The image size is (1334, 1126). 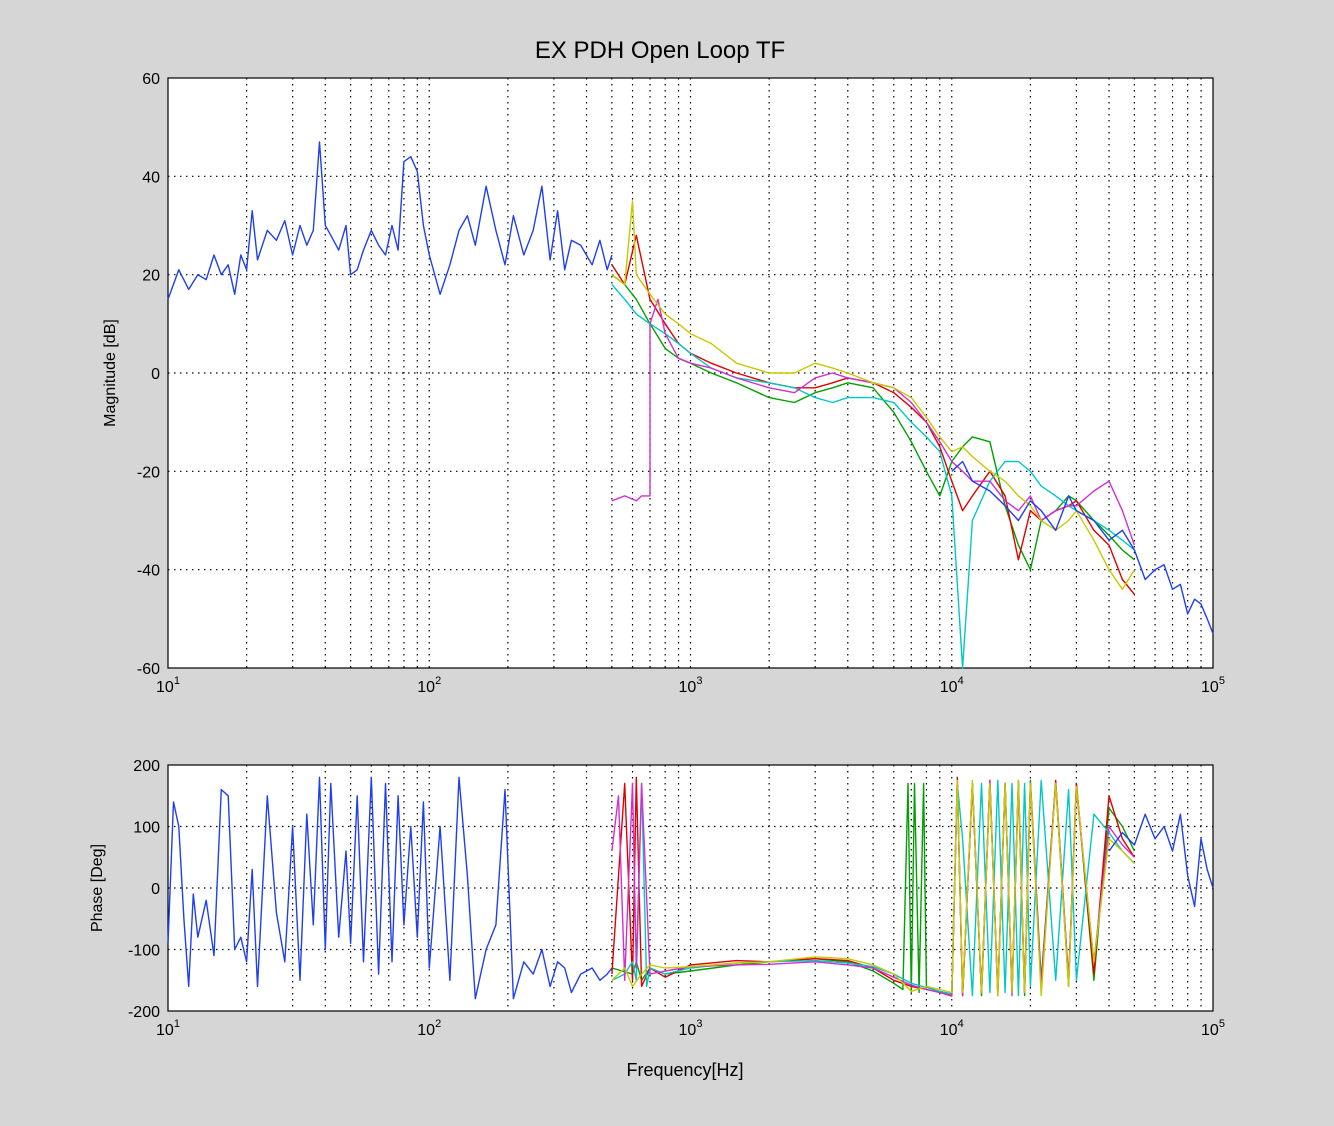 I want to click on y-tick-label: -20, so click(x=148, y=472).